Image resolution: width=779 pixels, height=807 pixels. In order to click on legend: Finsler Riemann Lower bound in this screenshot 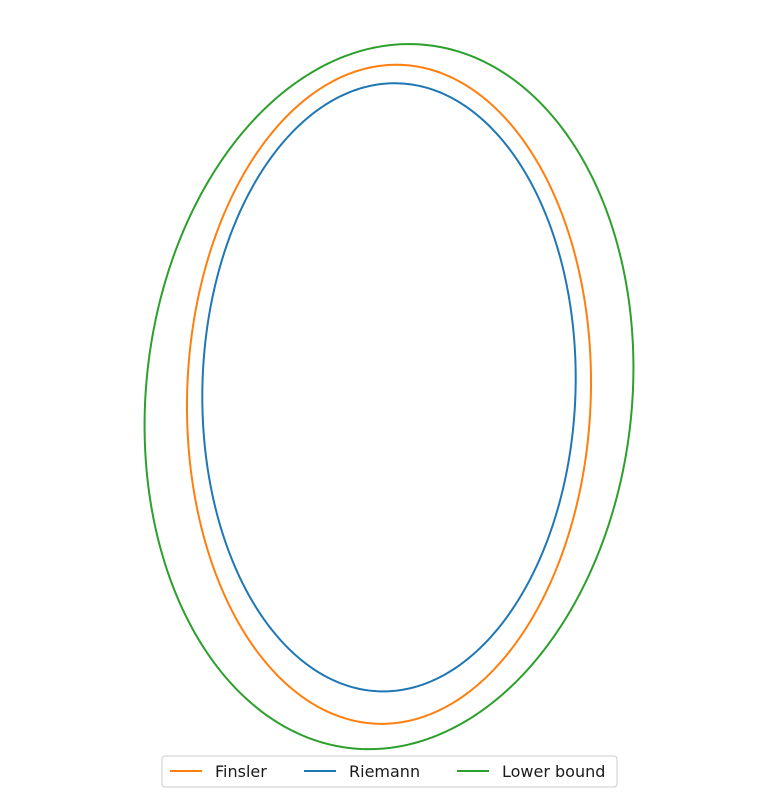, I will do `click(389, 771)`.